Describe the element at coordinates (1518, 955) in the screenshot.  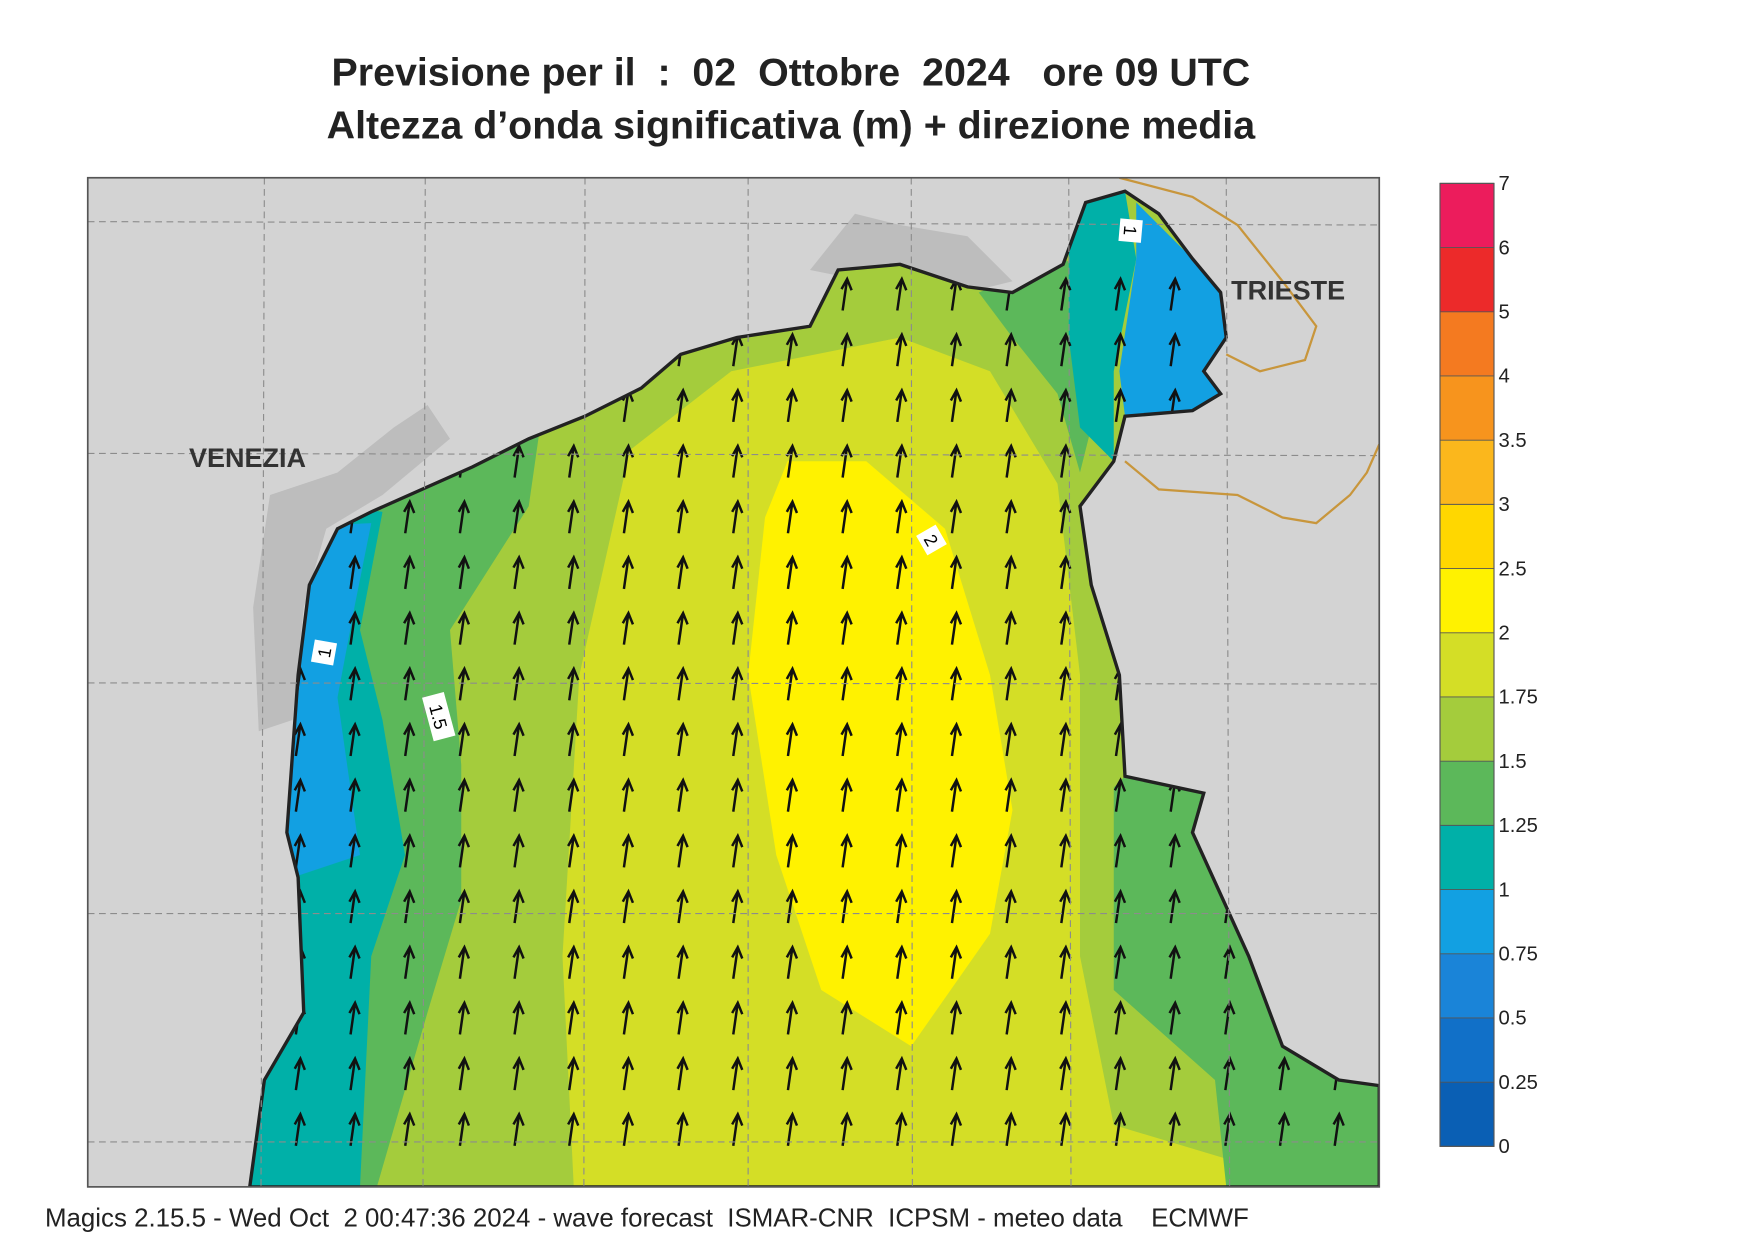
I see `colorbar-label: 0.75` at that location.